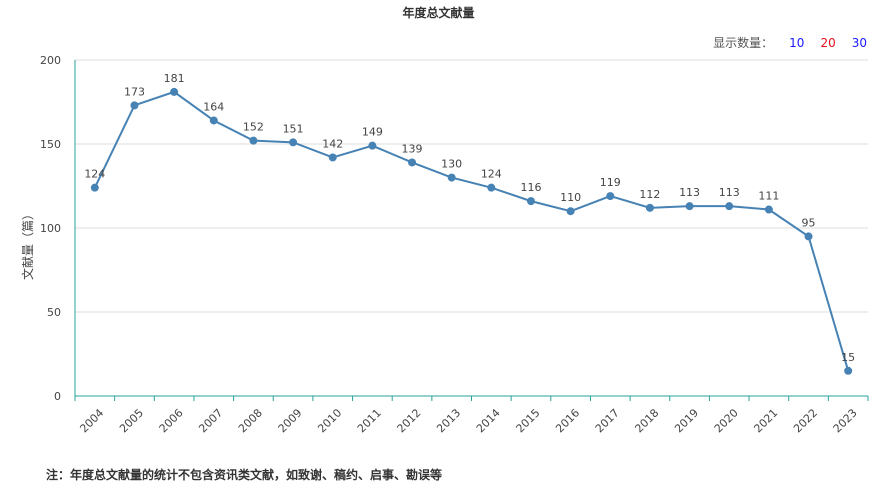 The image size is (877, 491). What do you see at coordinates (530, 187) in the screenshot?
I see `data-label: 116` at bounding box center [530, 187].